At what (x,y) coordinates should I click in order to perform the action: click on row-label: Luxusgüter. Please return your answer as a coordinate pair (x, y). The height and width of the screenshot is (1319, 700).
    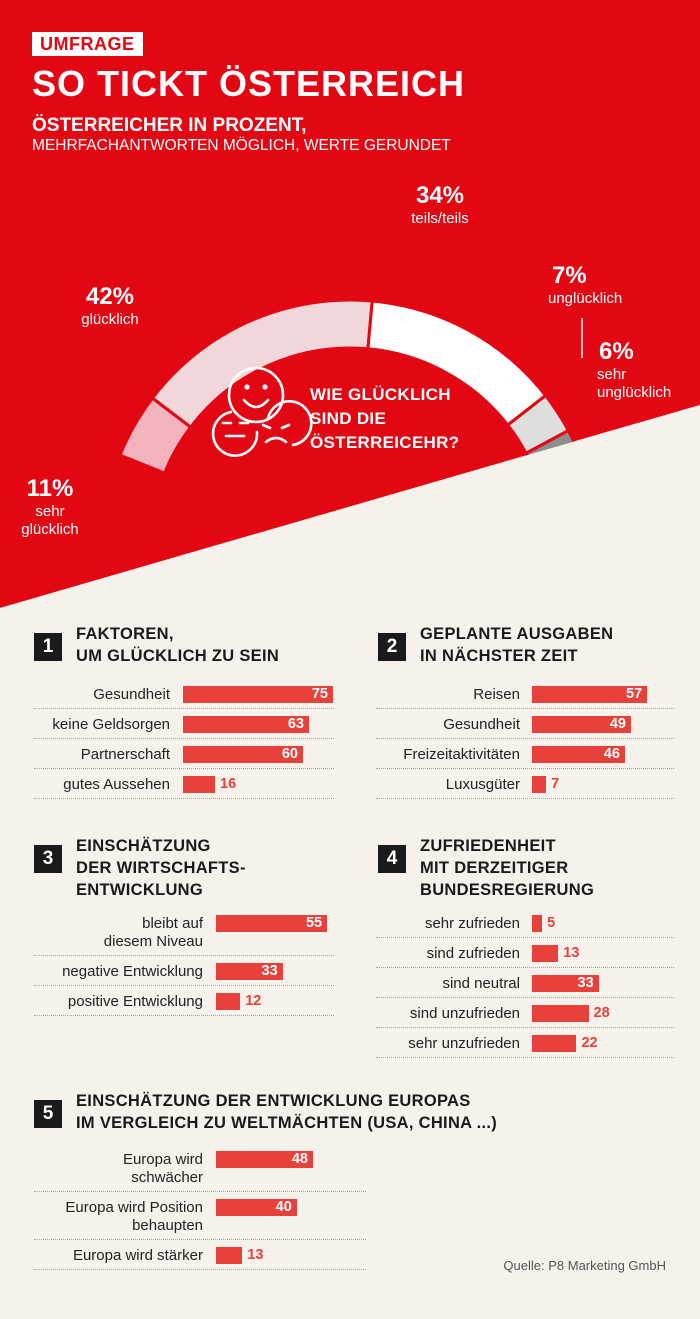
    Looking at the image, I should click on (429, 785).